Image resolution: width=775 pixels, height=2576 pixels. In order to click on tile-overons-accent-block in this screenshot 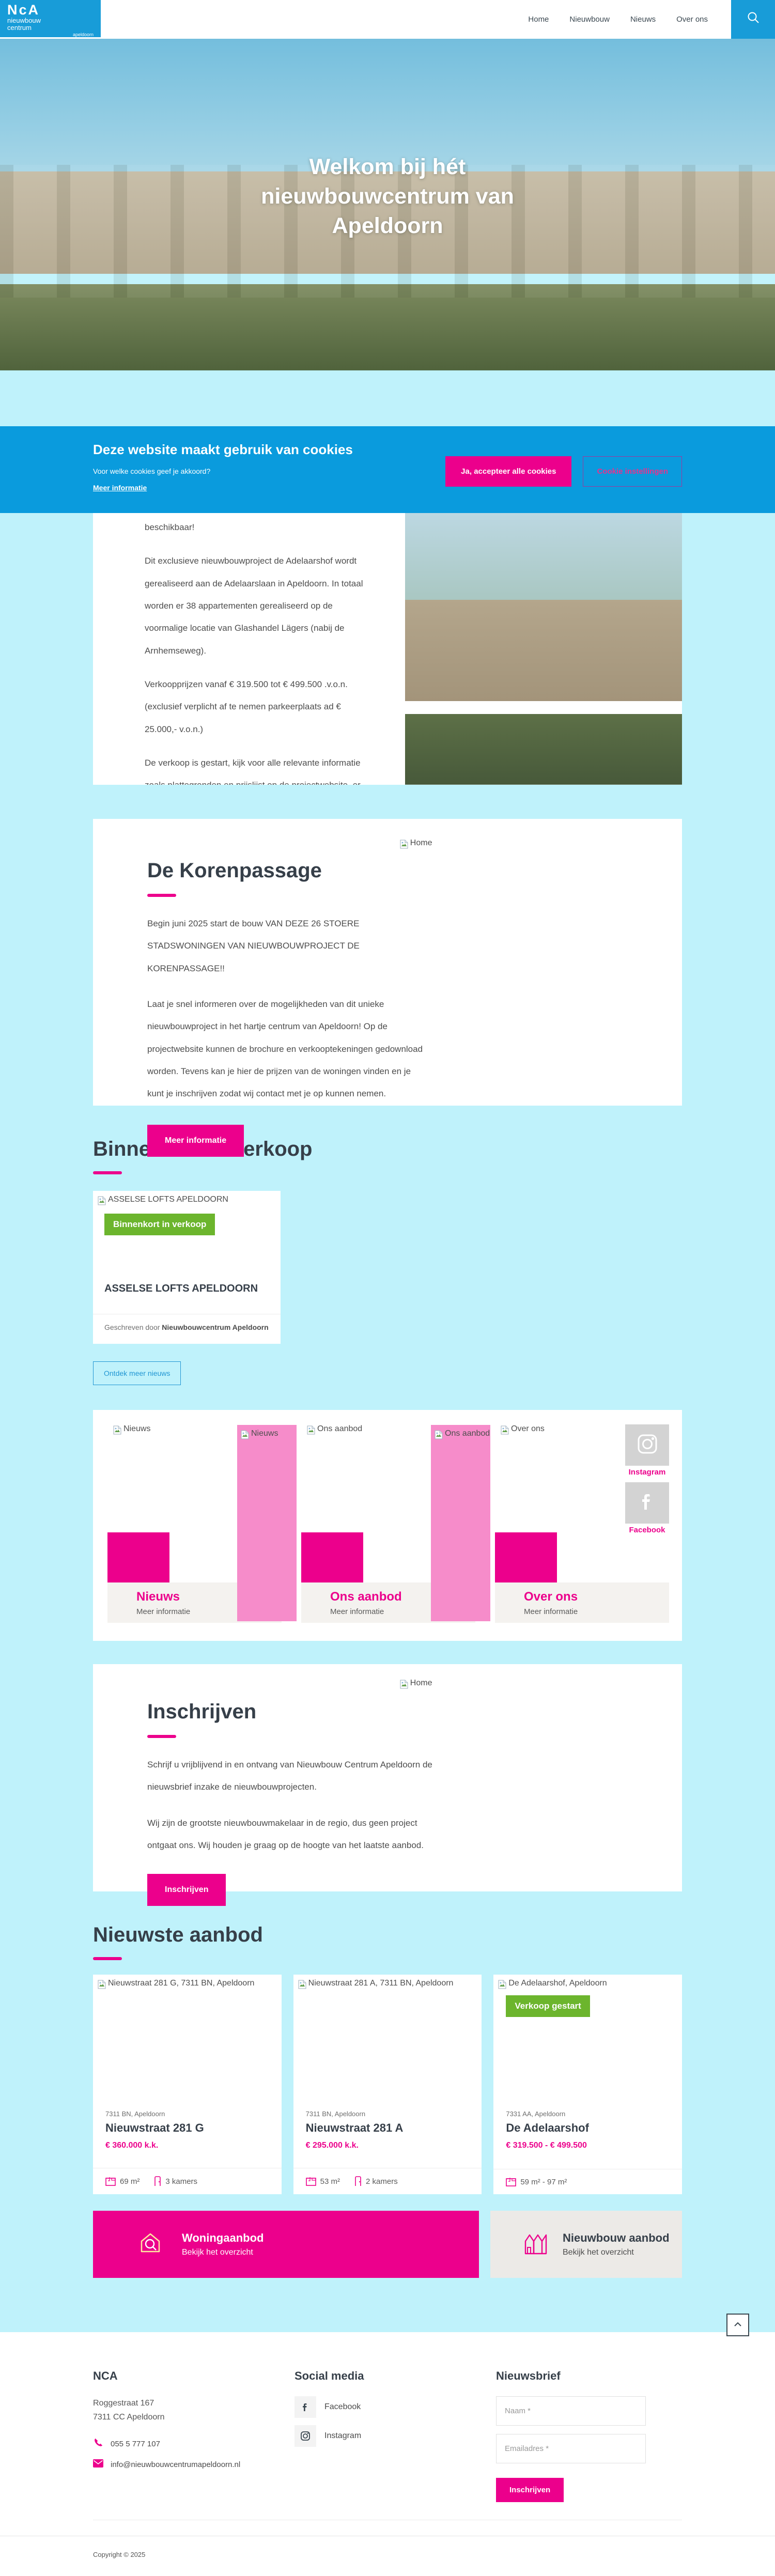, I will do `click(526, 1557)`.